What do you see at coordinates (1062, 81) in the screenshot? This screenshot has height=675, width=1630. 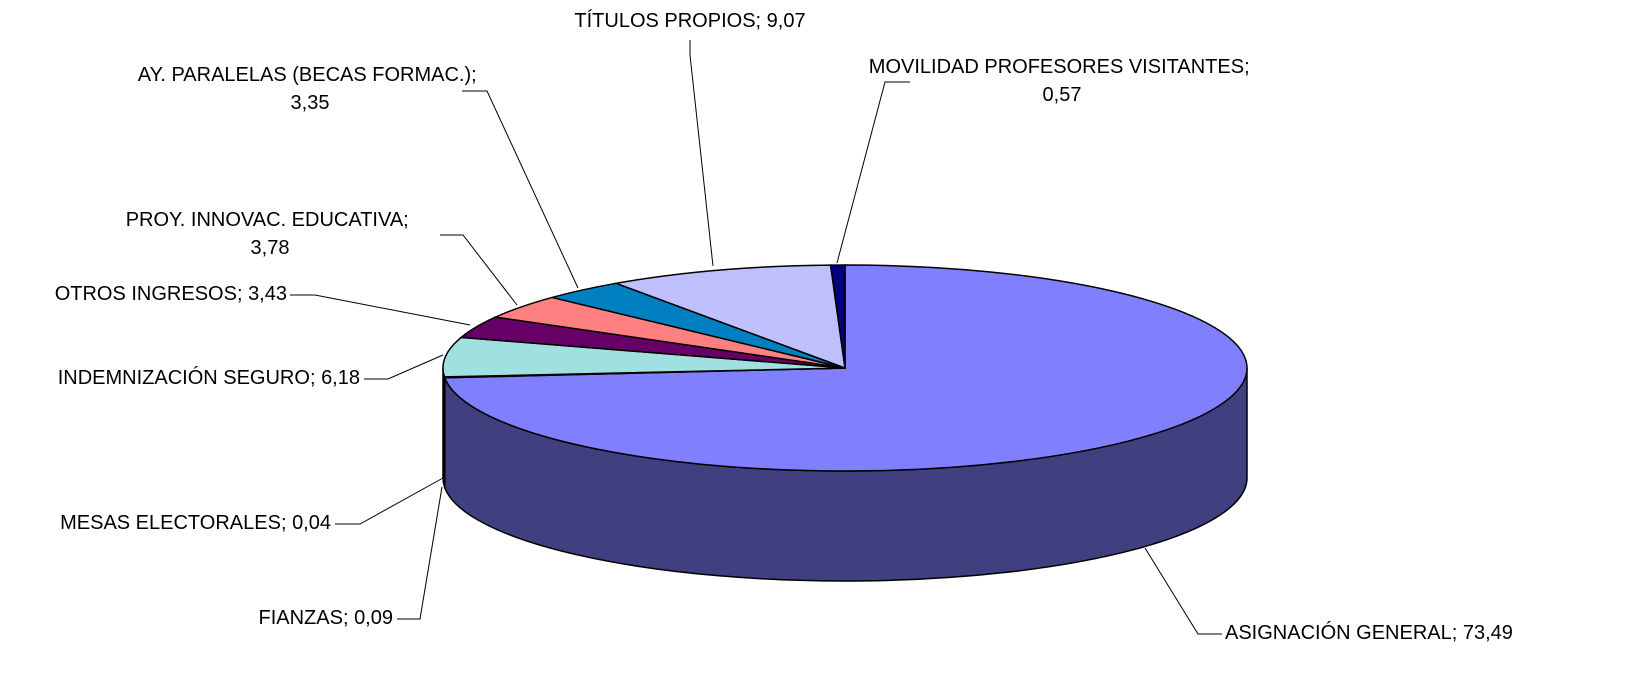 I see `data-label: MOVILIDAD PROFESORES VISITANTES; 0,57` at bounding box center [1062, 81].